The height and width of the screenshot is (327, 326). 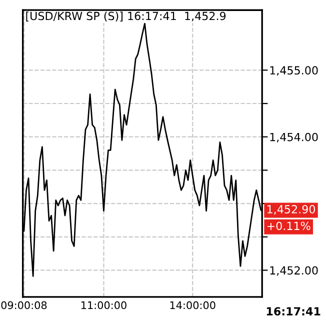 What do you see at coordinates (294, 271) in the screenshot?
I see `y-tick-label: 1,452.00` at bounding box center [294, 271].